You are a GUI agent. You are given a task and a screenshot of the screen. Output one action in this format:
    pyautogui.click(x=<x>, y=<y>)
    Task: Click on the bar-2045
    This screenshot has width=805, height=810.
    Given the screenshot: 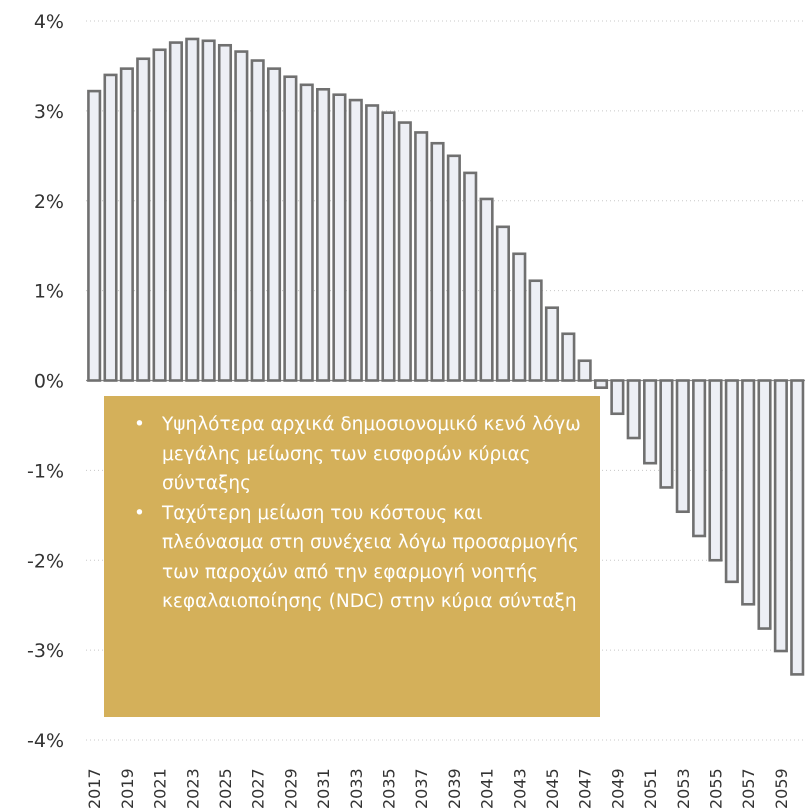 What is the action you would take?
    pyautogui.click(x=552, y=344)
    